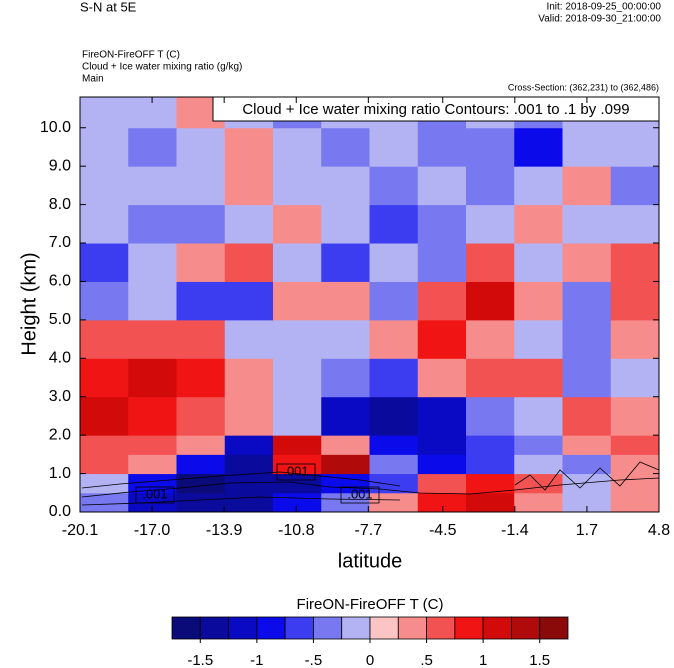 The image size is (674, 668). Describe the element at coordinates (370, 660) in the screenshot. I see `colorbar-tick-label: 0` at that location.